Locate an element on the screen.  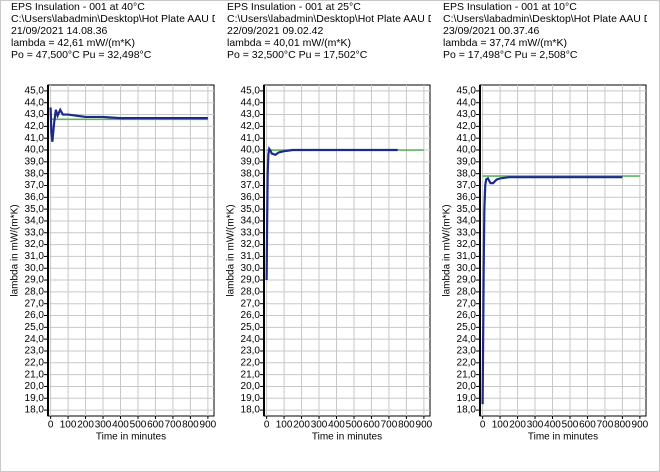
x-tick-label: 100 is located at coordinates (68, 425).